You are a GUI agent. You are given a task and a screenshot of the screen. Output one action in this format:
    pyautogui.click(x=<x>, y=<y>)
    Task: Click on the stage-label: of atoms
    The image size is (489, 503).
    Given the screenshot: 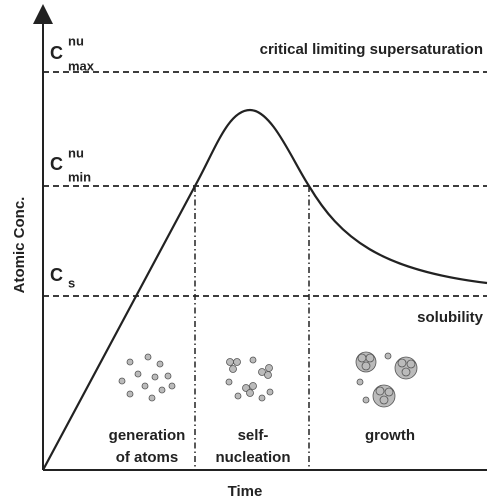 What is the action you would take?
    pyautogui.click(x=147, y=457)
    